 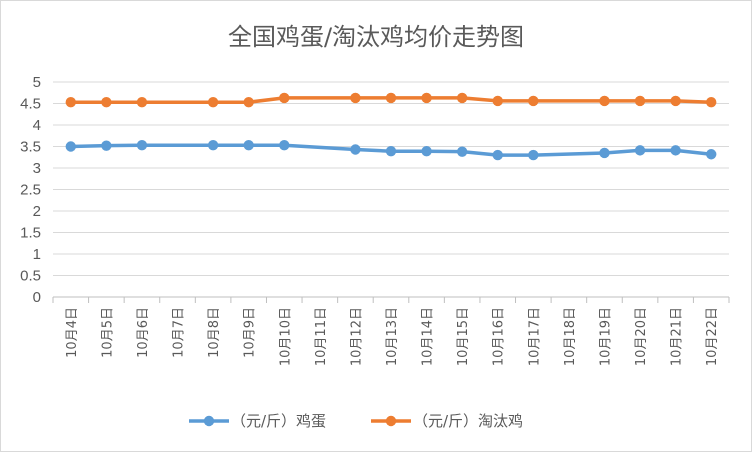 What do you see at coordinates (37, 297) in the screenshot?
I see `y-tick-label: 0` at bounding box center [37, 297].